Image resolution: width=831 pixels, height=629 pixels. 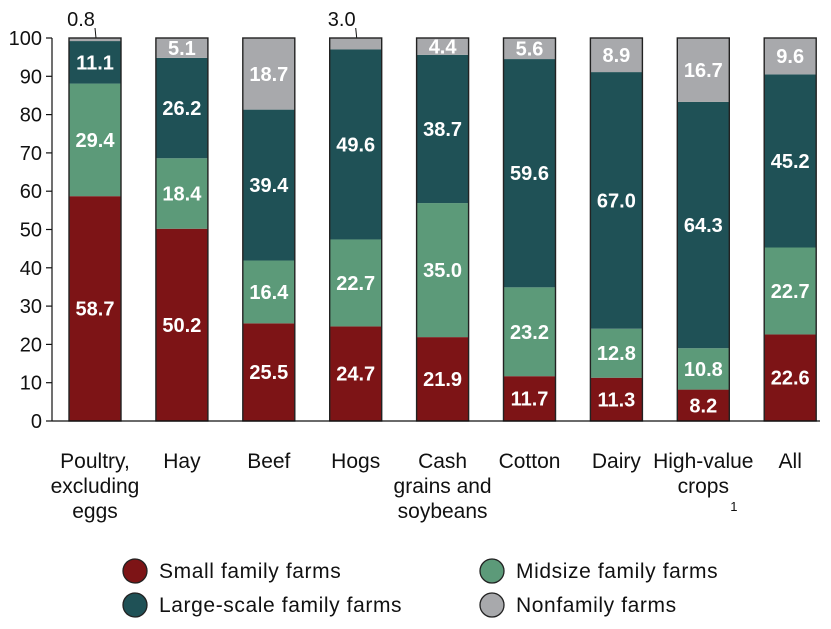 I want to click on y-tick-label: 100, so click(x=25, y=39).